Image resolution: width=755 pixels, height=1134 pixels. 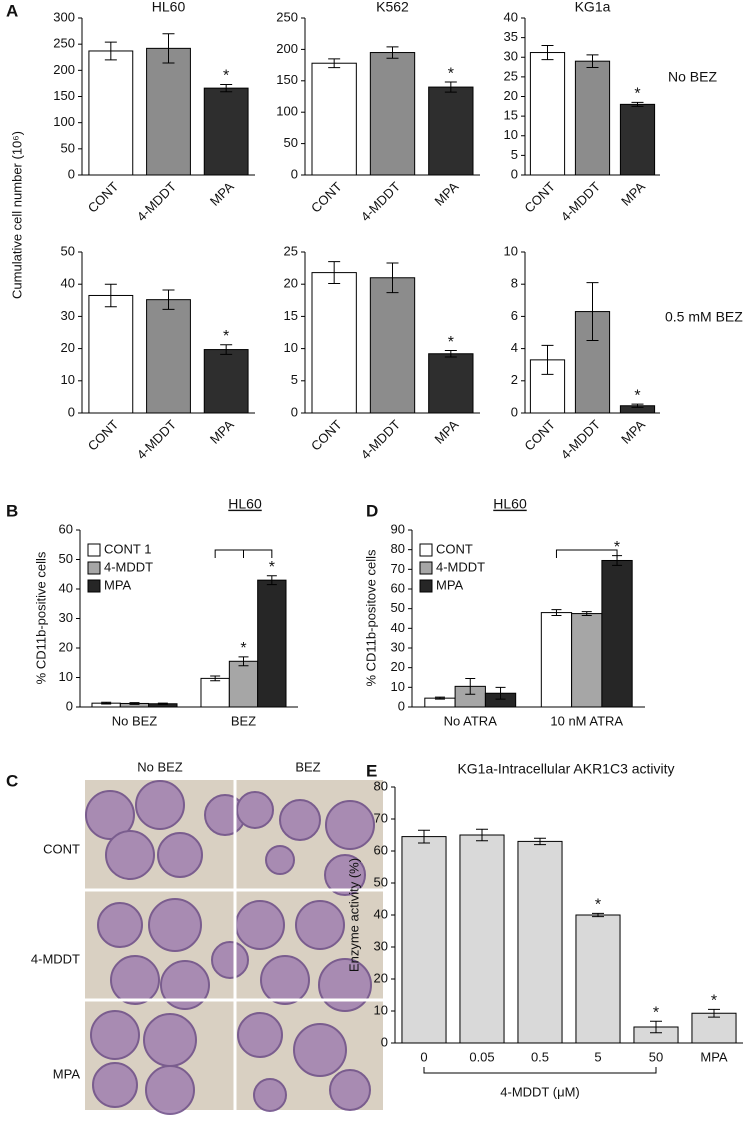 I want to click on x-tick-label: 0.05, so click(x=481, y=1056).